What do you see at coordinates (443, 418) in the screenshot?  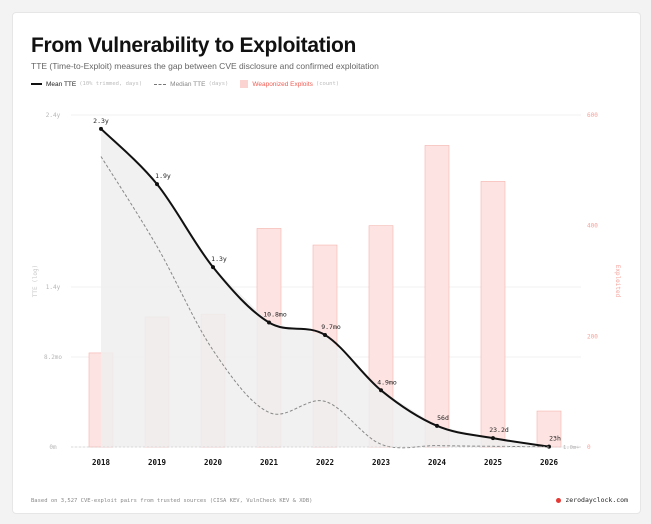 I see `mean-data-label: 56d` at bounding box center [443, 418].